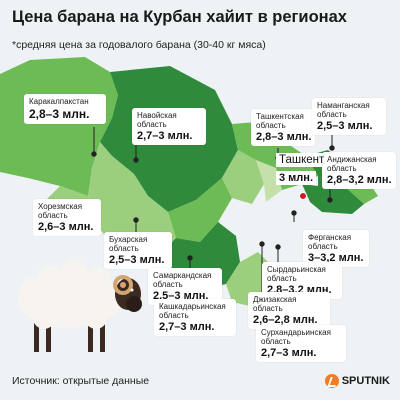 This screenshot has width=400, height=400. Describe the element at coordinates (192, 311) in the screenshot. I see `region-name: Кашкадарьинская область` at that location.